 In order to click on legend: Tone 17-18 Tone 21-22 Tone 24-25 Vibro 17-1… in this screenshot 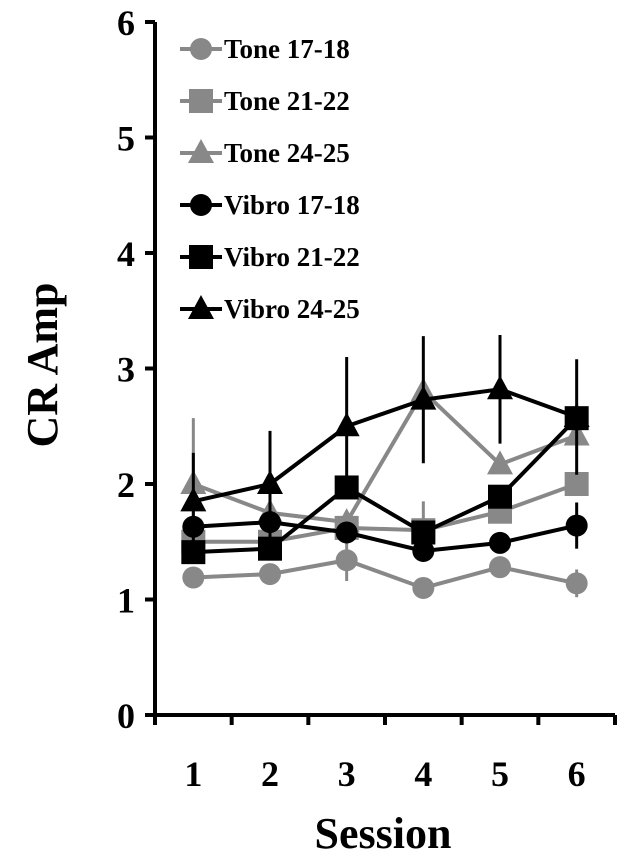, I will do `click(270, 179)`.